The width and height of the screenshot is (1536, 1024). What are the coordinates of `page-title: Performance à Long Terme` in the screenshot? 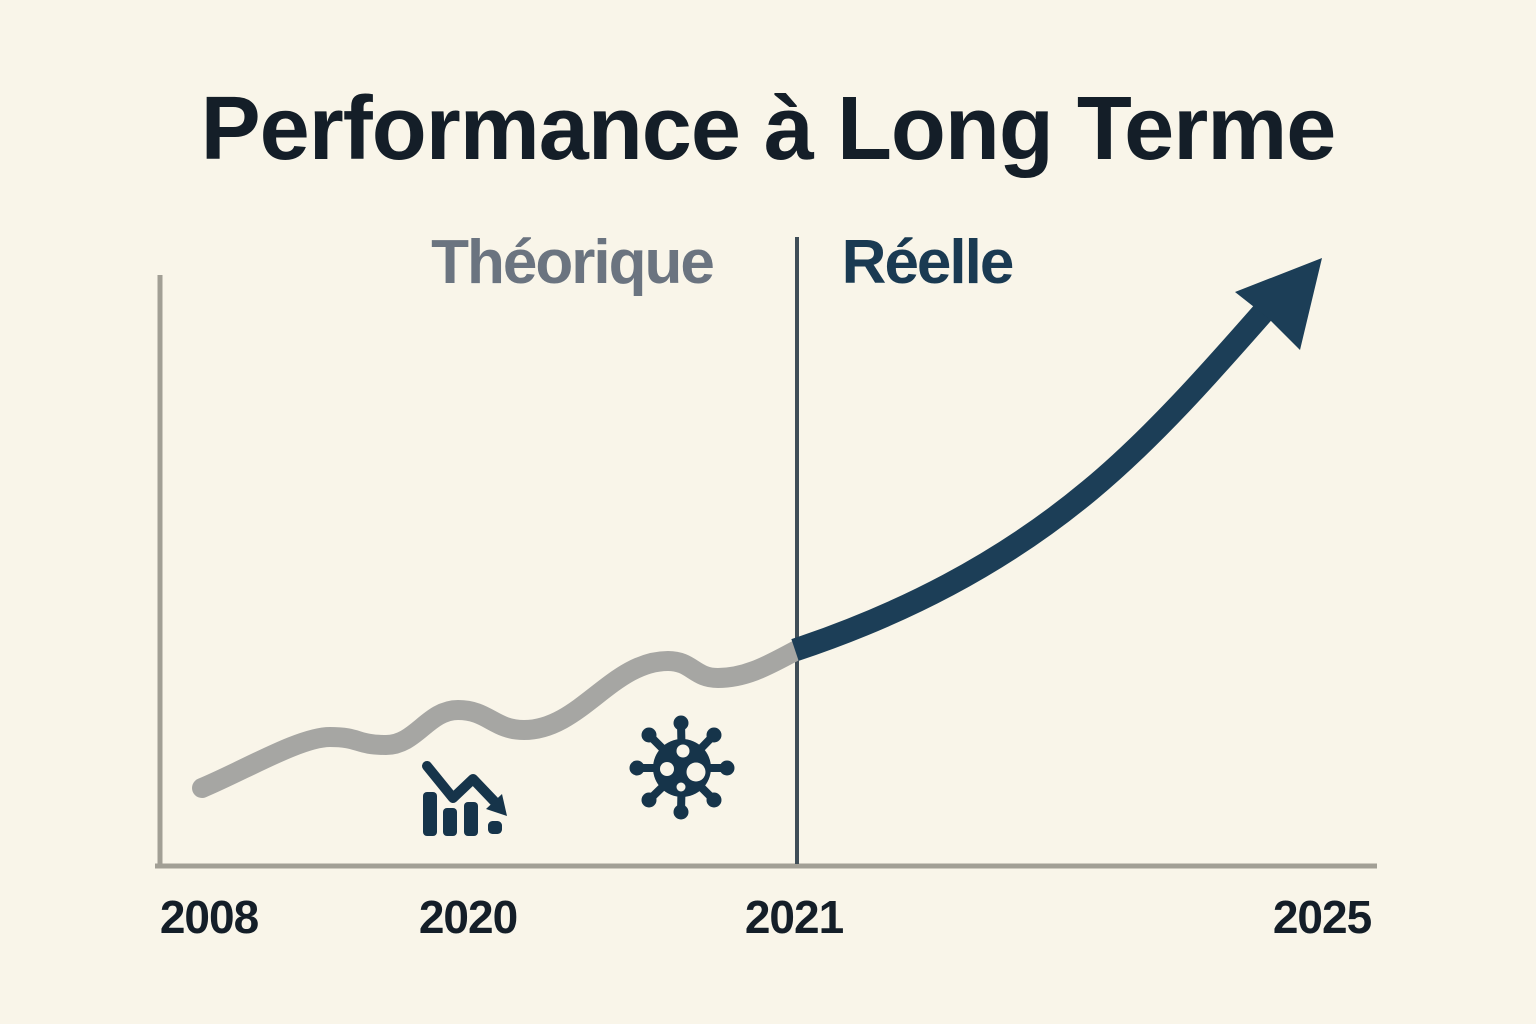 It's located at (768, 129).